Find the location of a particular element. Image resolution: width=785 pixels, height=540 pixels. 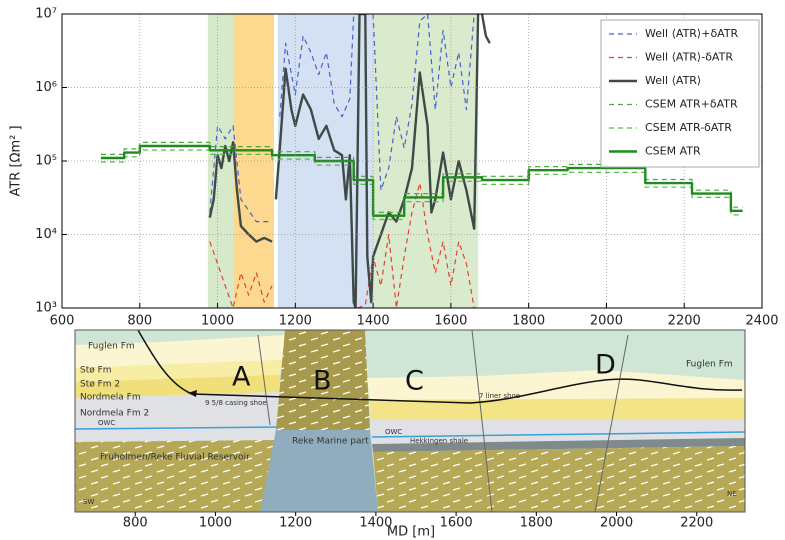

nordmela2-layer is located at coordinates (177, 417).